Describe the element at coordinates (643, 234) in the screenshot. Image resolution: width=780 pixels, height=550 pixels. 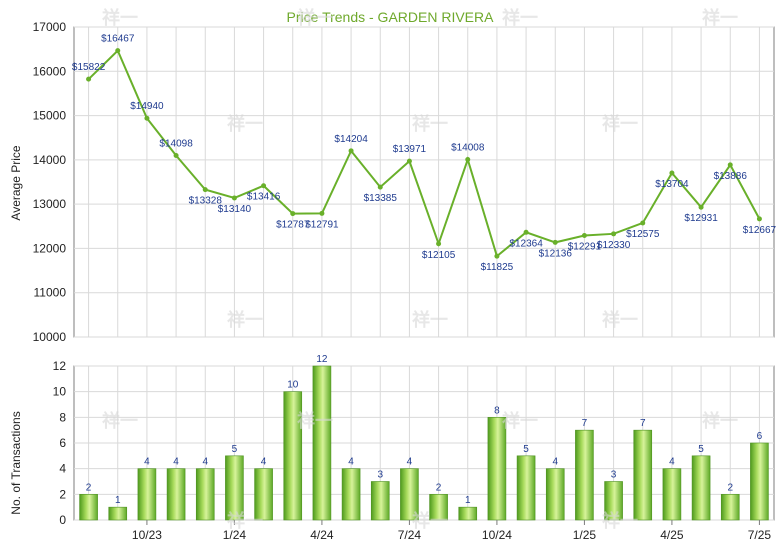
I see `price-data-label: $12575` at that location.